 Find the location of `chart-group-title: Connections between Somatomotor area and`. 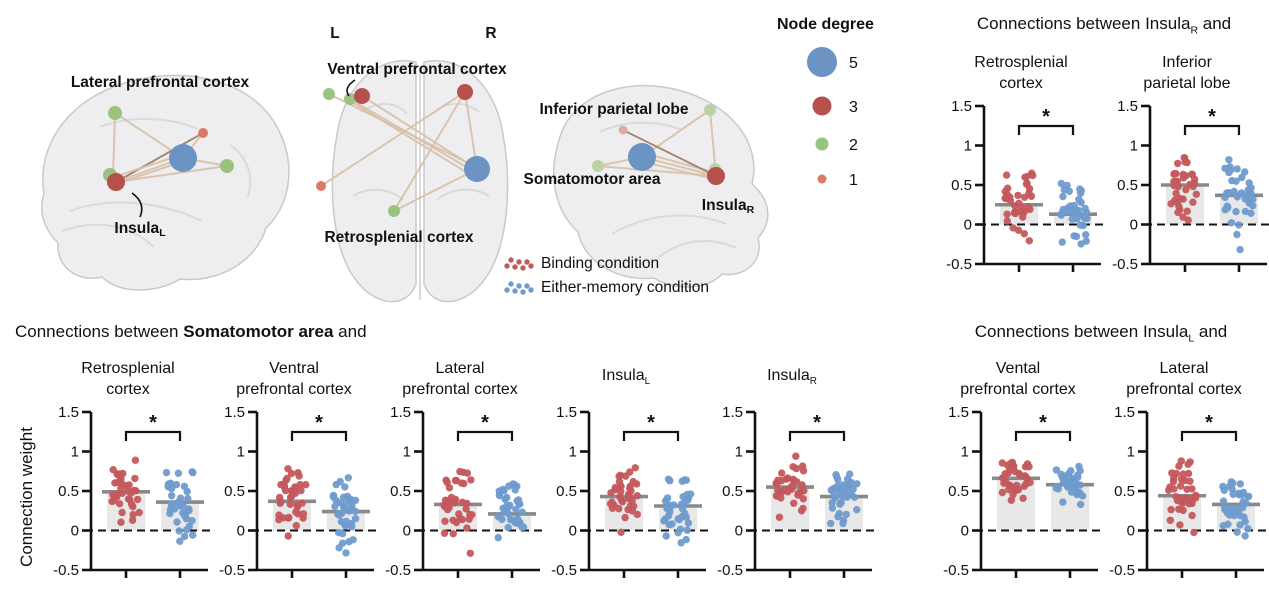

chart-group-title: Connections between Somatomotor area and is located at coordinates (191, 331).